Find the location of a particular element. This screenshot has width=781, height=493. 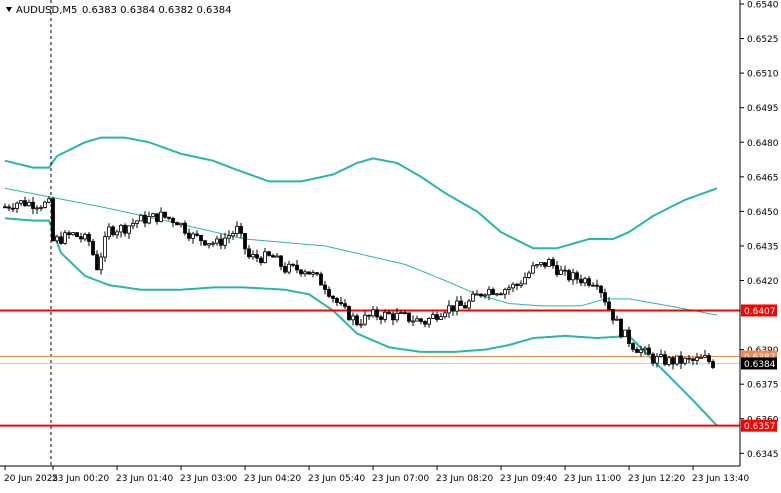

price-tick-label: 0.6465 is located at coordinates (763, 178).